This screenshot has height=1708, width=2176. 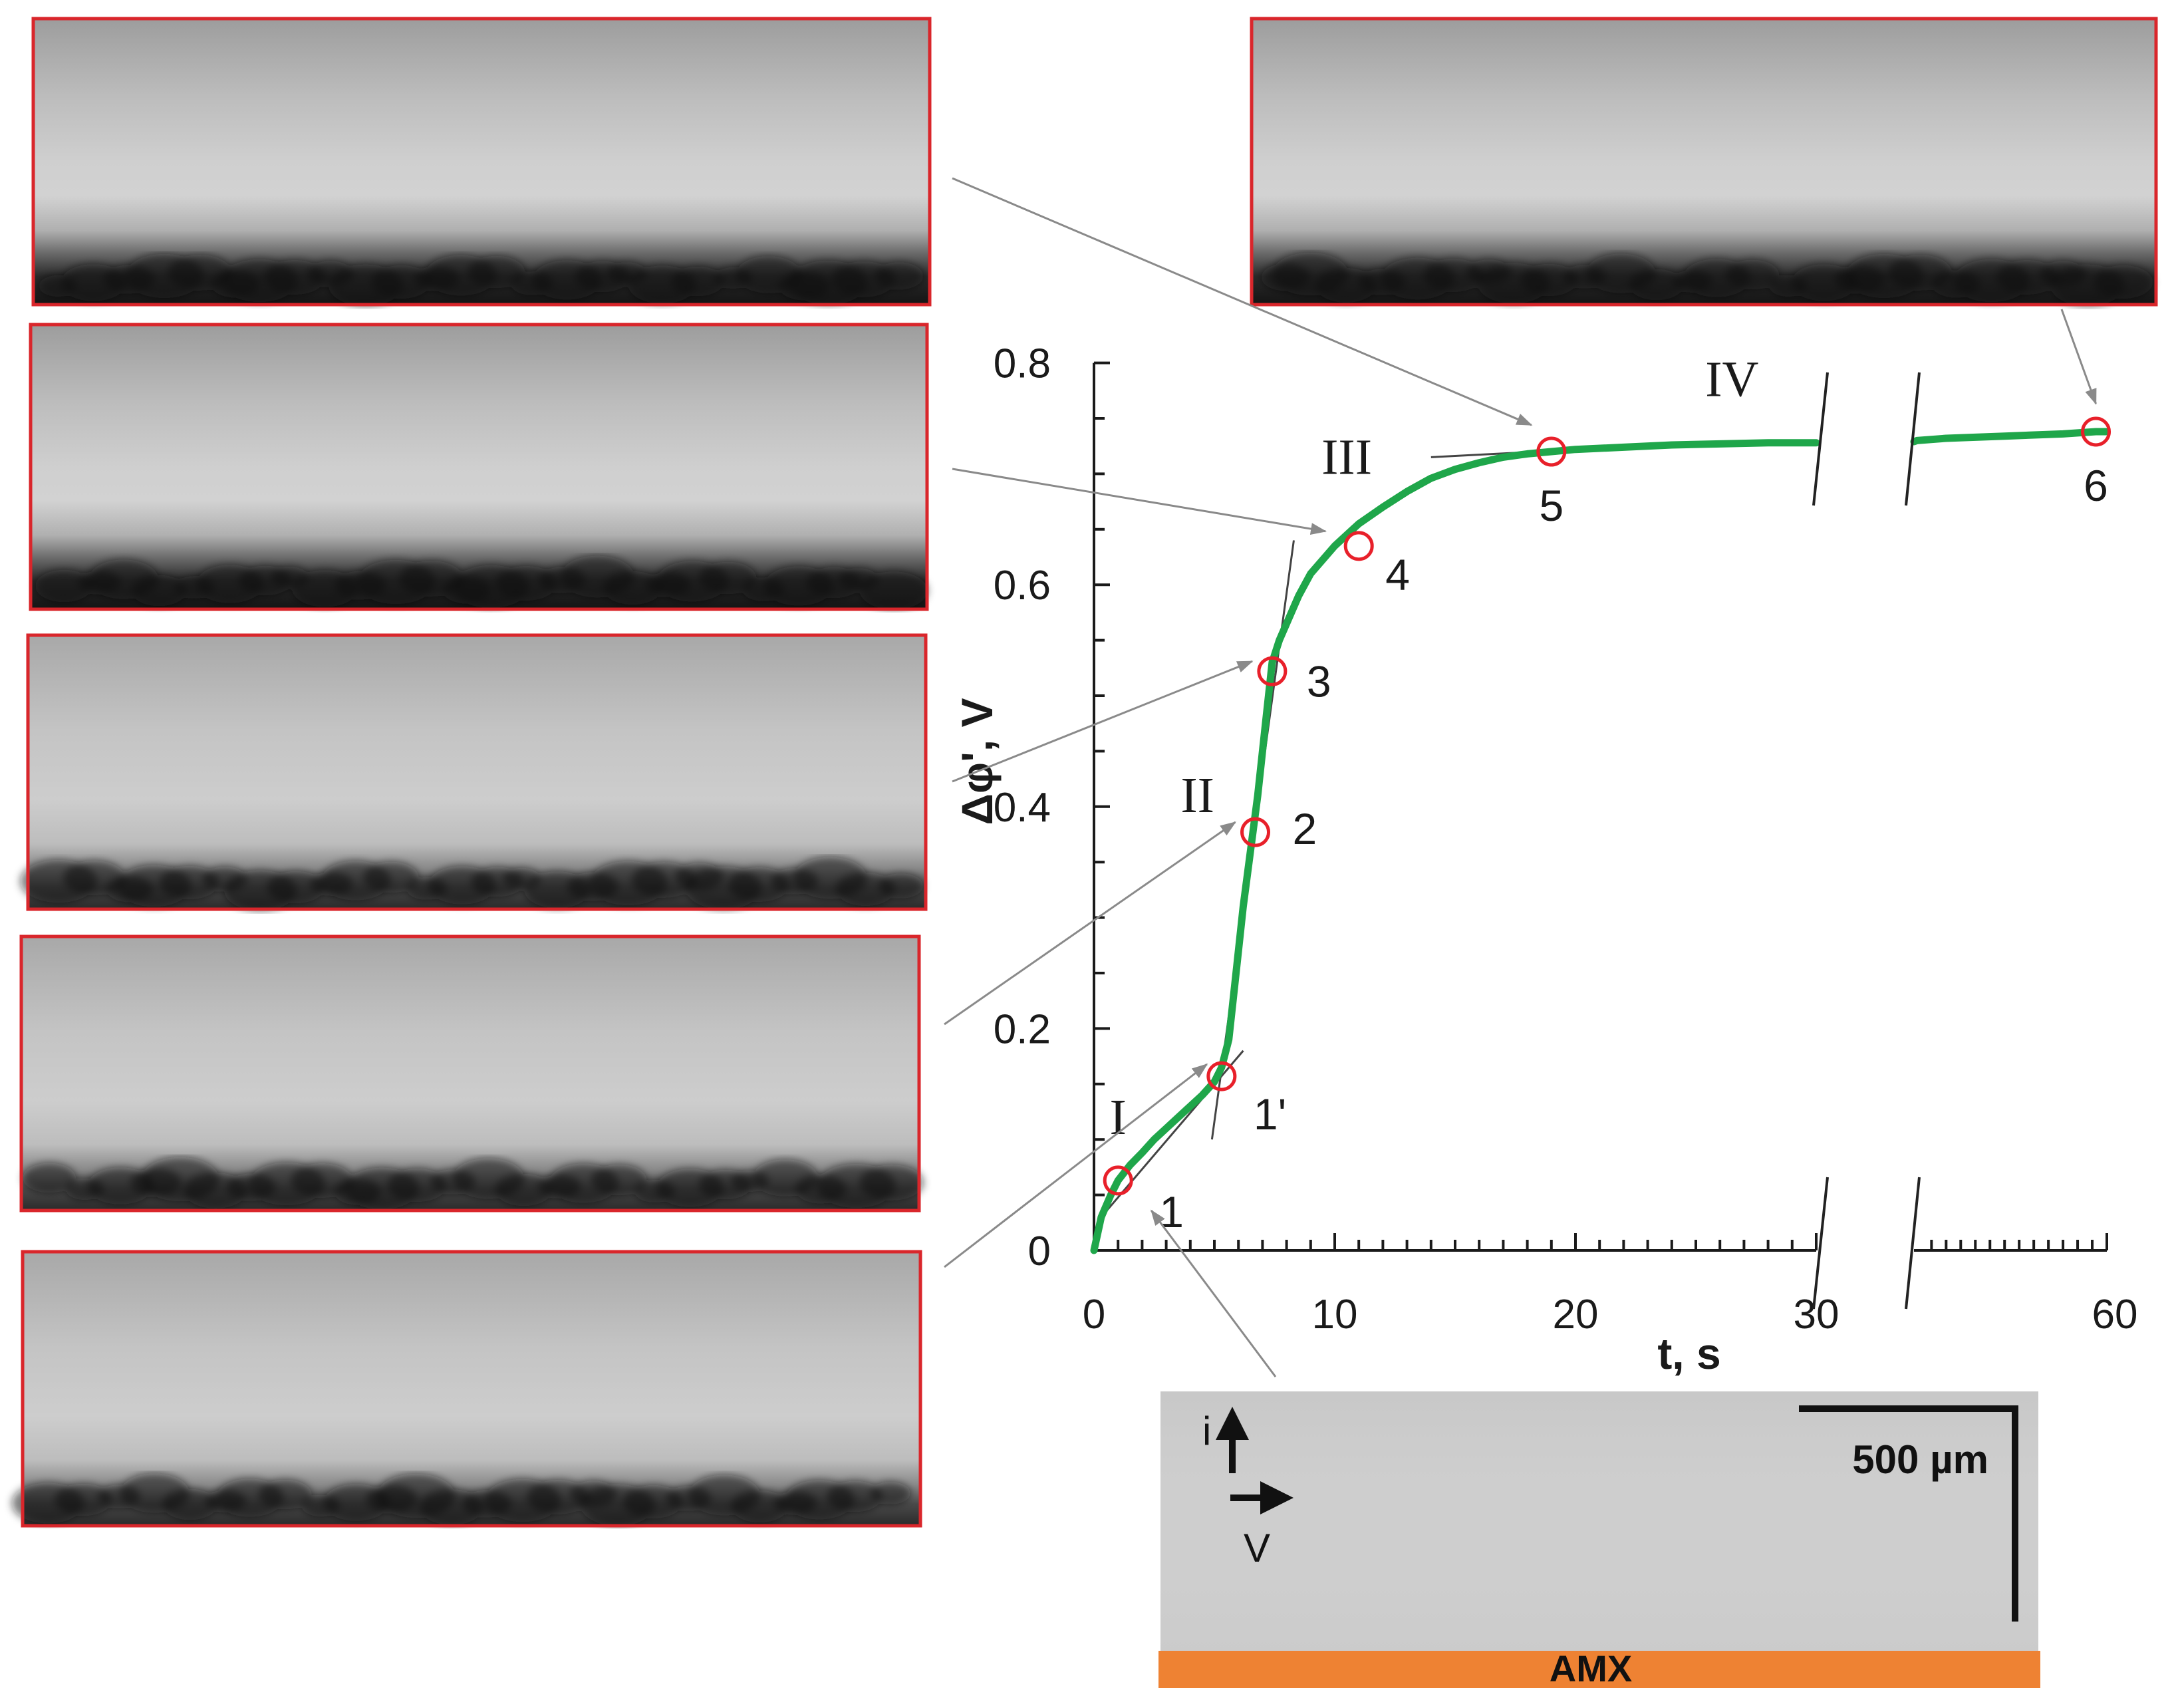 I want to click on y-tick-label: 0.4, so click(x=1022, y=808).